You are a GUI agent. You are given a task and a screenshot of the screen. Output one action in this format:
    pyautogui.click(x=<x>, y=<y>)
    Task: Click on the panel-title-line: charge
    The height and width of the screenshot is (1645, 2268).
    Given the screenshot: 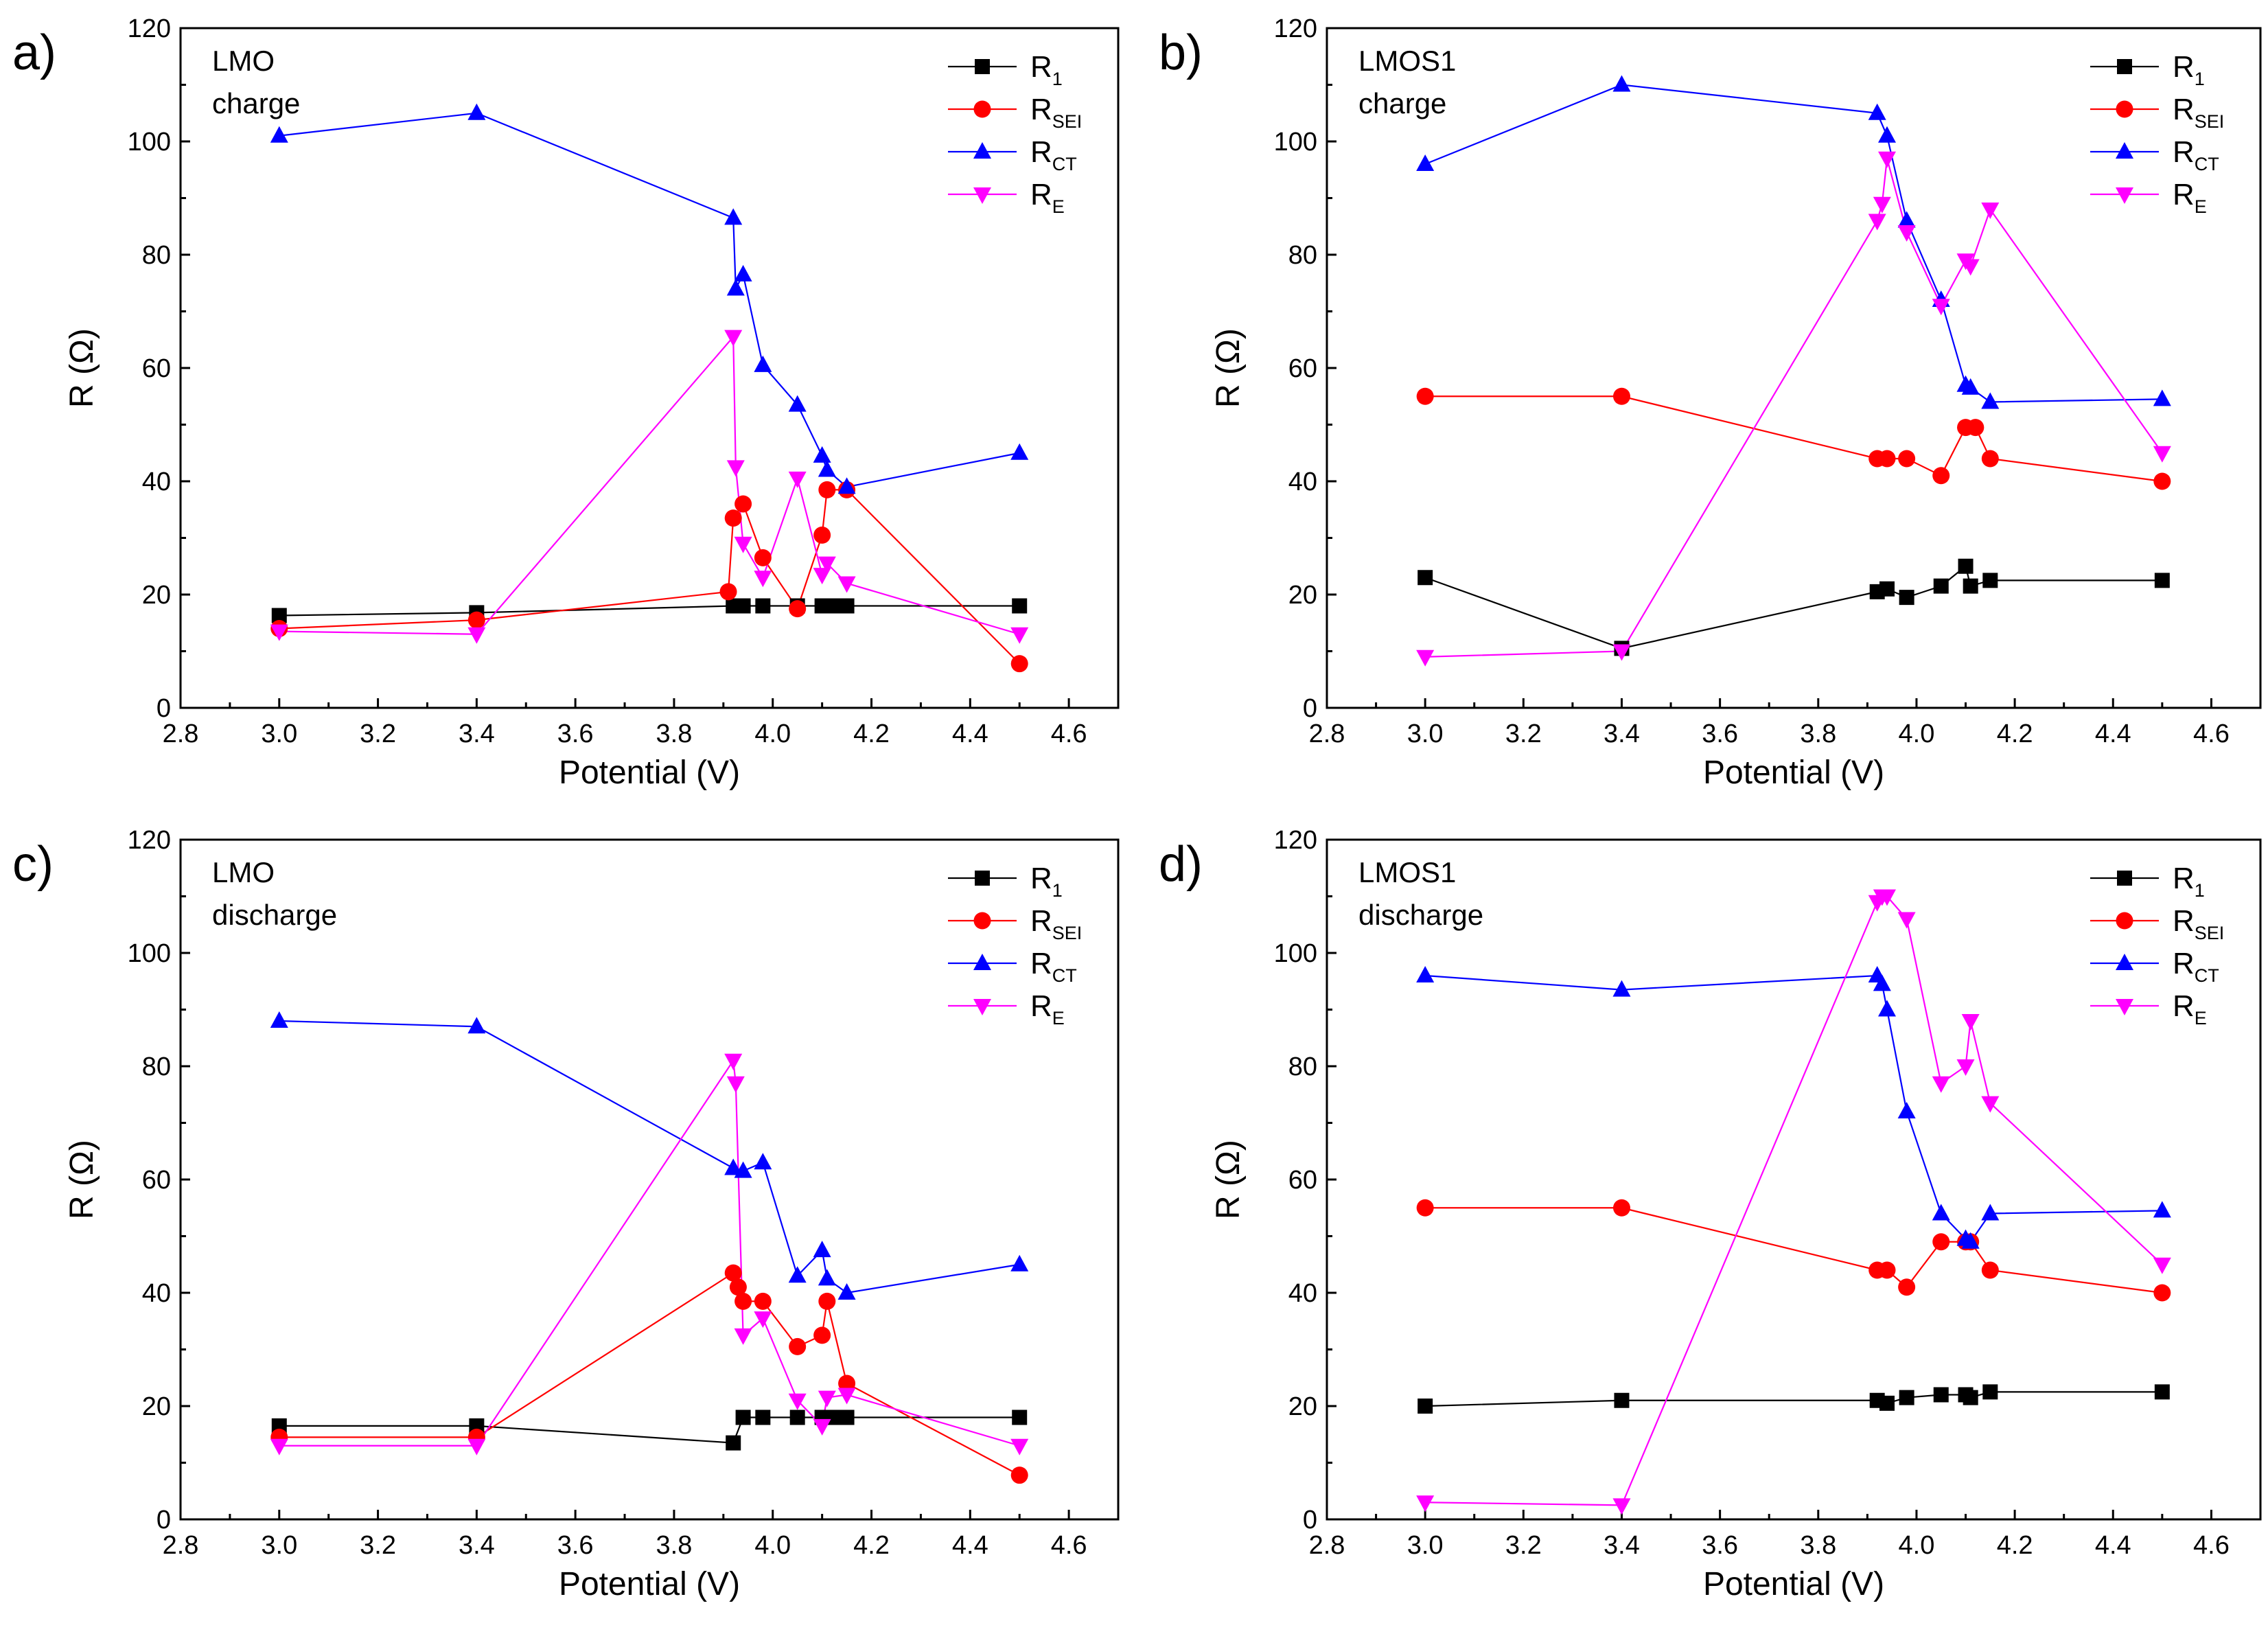 What is the action you would take?
    pyautogui.click(x=256, y=103)
    